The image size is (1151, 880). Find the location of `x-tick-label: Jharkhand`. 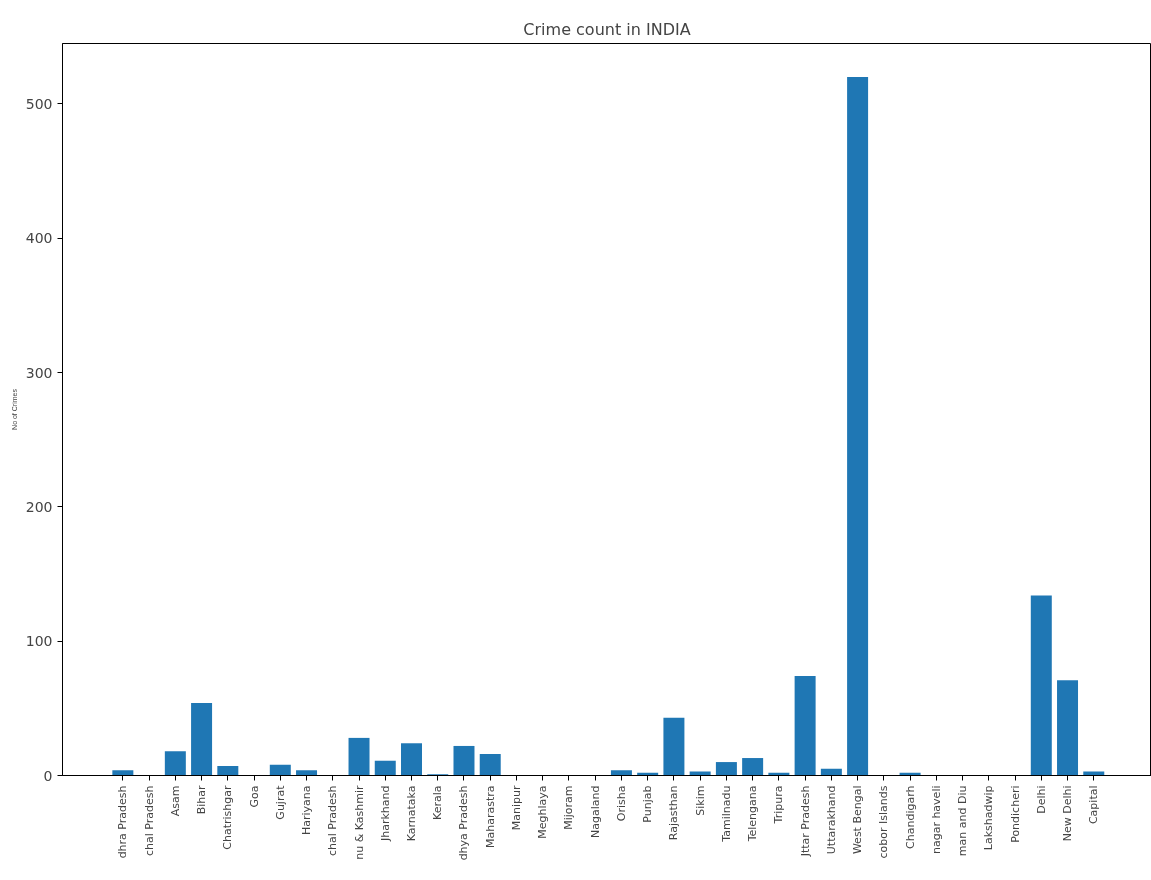

x-tick-label: Jharkhand is located at coordinates (385, 814).